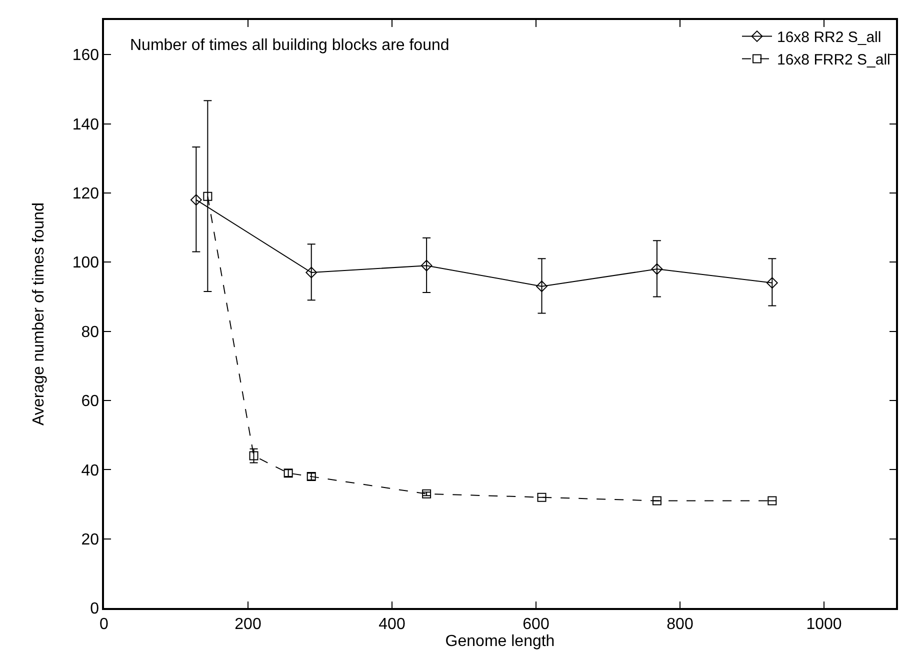 This screenshot has width=920, height=672. I want to click on y-tick-label: 140, so click(86, 125).